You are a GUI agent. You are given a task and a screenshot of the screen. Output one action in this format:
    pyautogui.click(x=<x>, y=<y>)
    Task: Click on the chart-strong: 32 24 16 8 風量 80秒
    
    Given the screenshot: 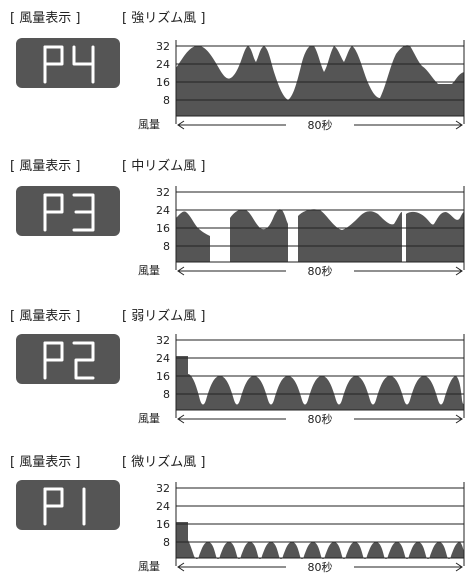 What is the action you would take?
    pyautogui.click(x=301, y=86)
    